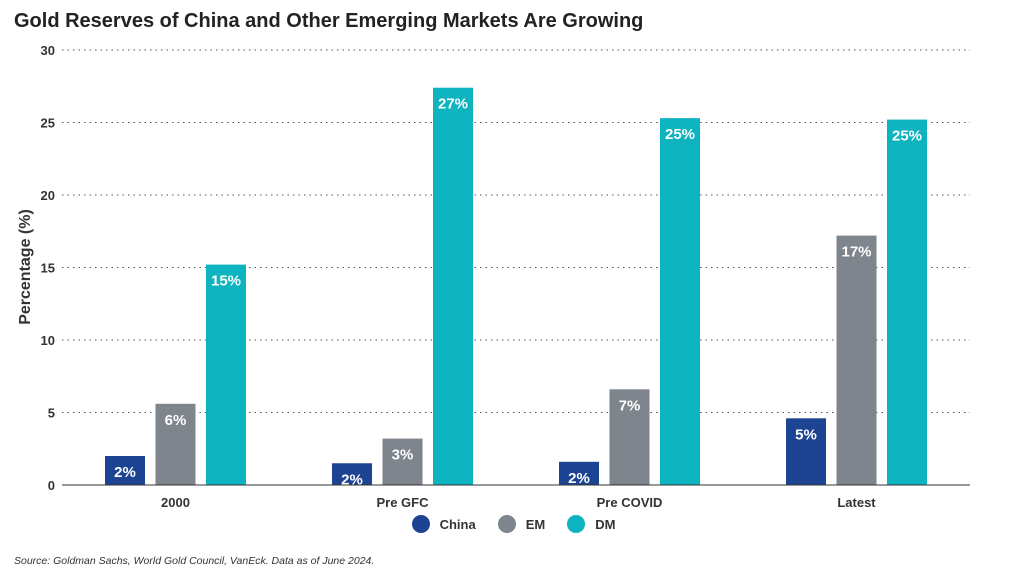  I want to click on data-label: 5%, so click(806, 434).